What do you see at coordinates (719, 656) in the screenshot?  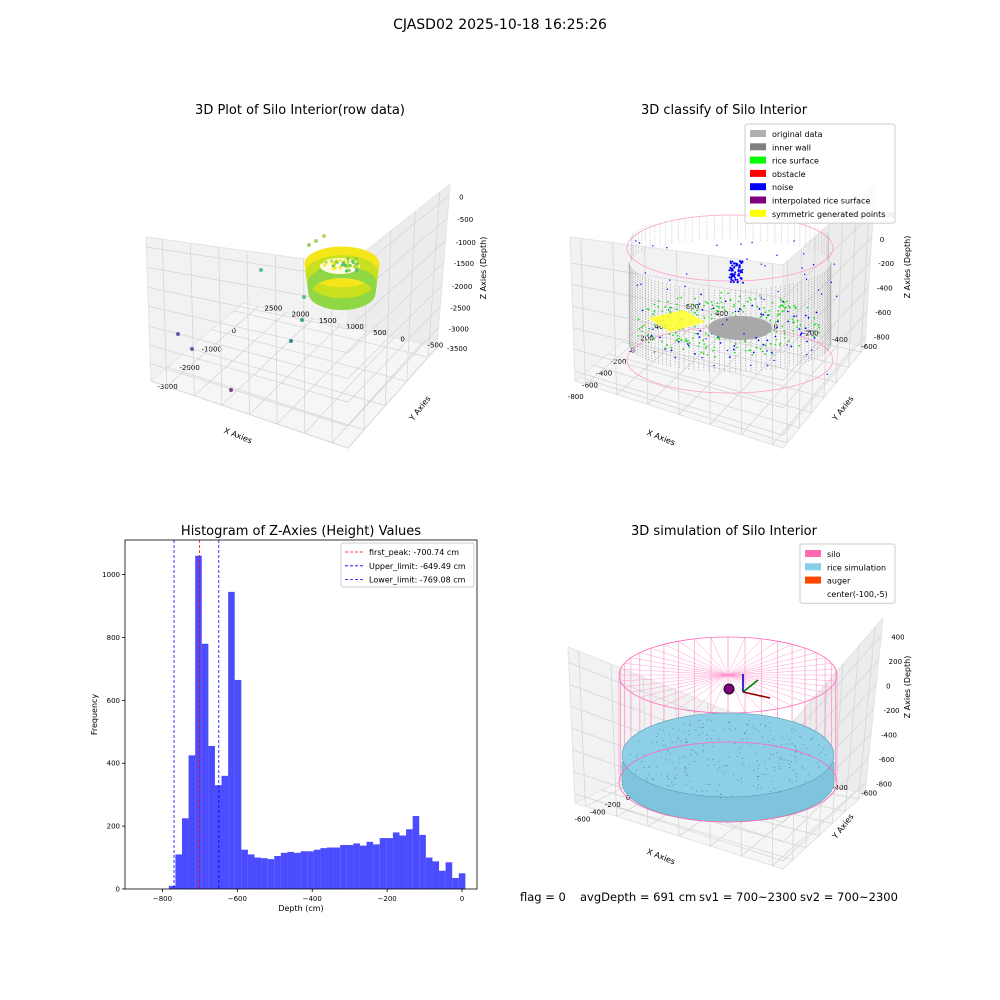 I see `p4-silo-roof-line` at bounding box center [719, 656].